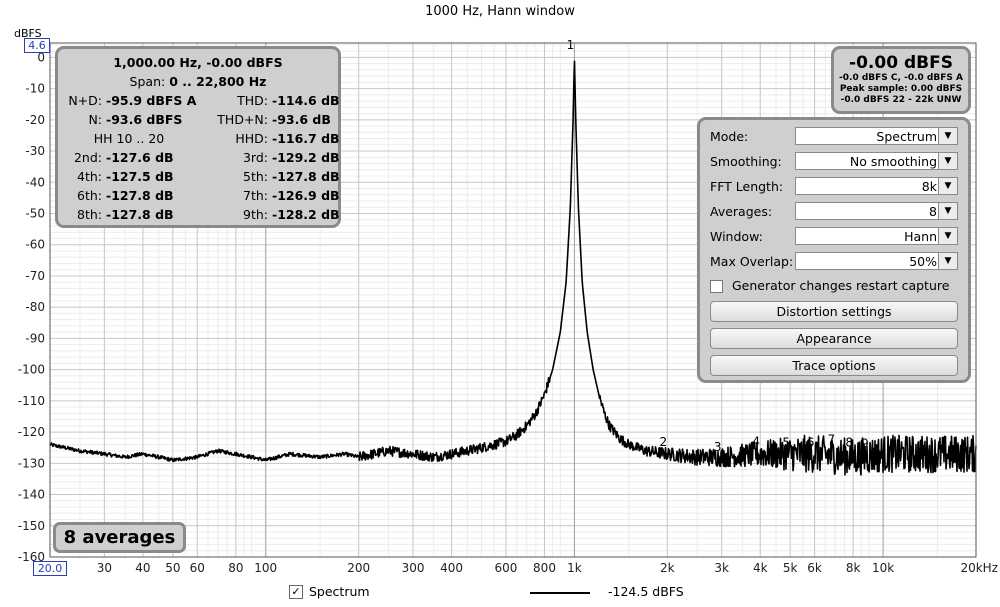 The height and width of the screenshot is (607, 1000). Describe the element at coordinates (151, 100) in the screenshot. I see `stat-value: -95.9 dBFS A` at that location.